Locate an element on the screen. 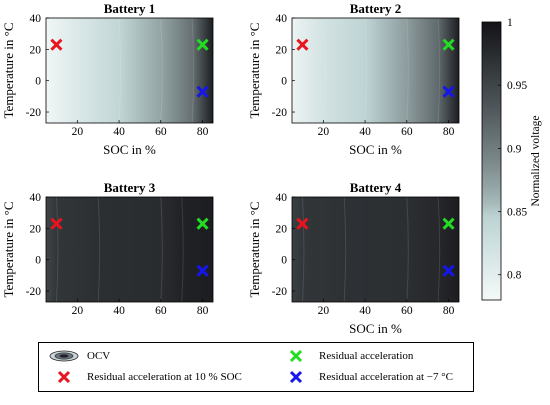 This screenshot has height=405, width=550. colorbar-label: Normalized voltage is located at coordinates (536, 160).